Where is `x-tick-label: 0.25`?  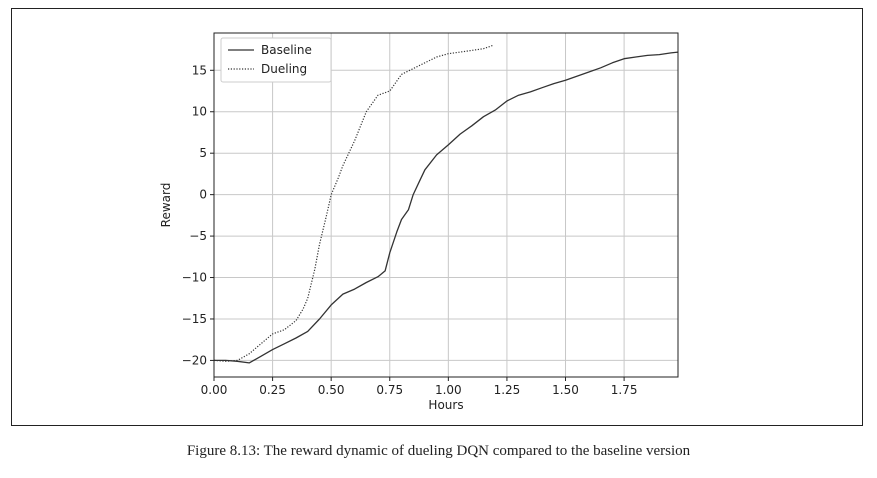
x-tick-label: 0.25 is located at coordinates (272, 390).